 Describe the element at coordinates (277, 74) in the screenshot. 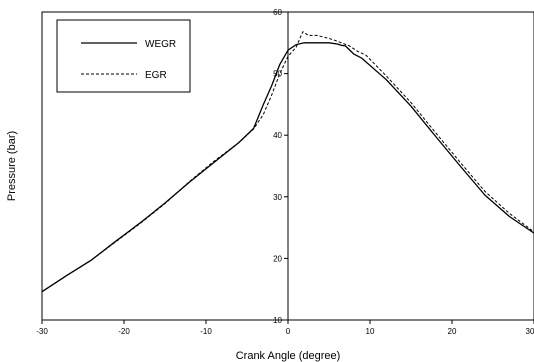

I see `y-tick-label: 50` at that location.